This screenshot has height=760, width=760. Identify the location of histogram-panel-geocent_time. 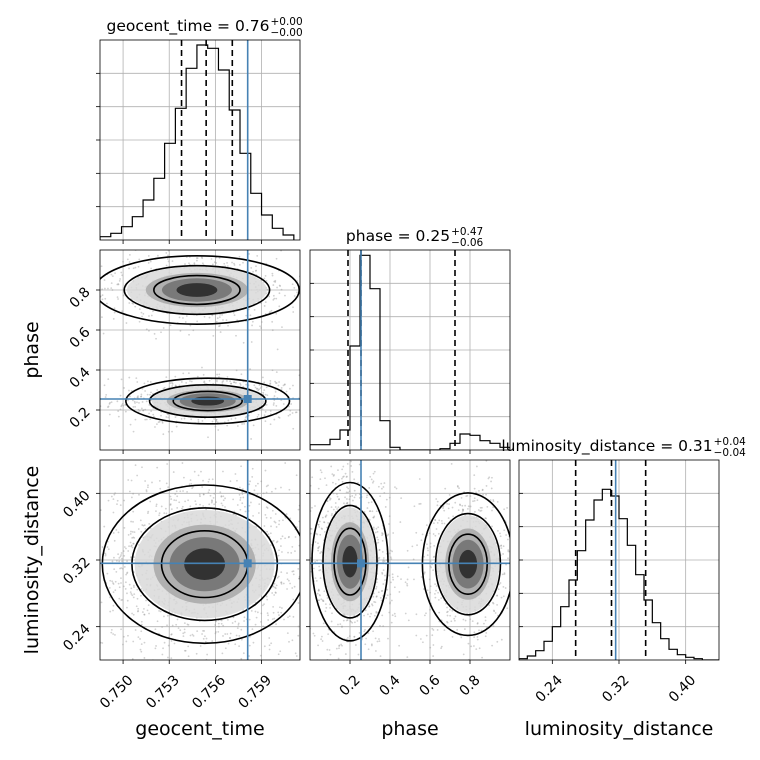
(200, 140).